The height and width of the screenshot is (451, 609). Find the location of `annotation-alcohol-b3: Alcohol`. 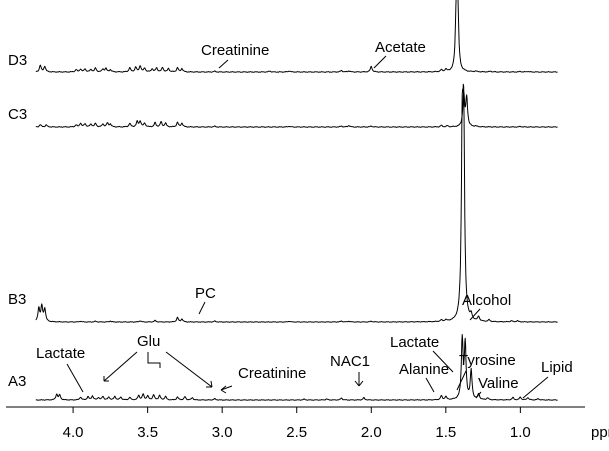

annotation-alcohol-b3: Alcohol is located at coordinates (486, 300).